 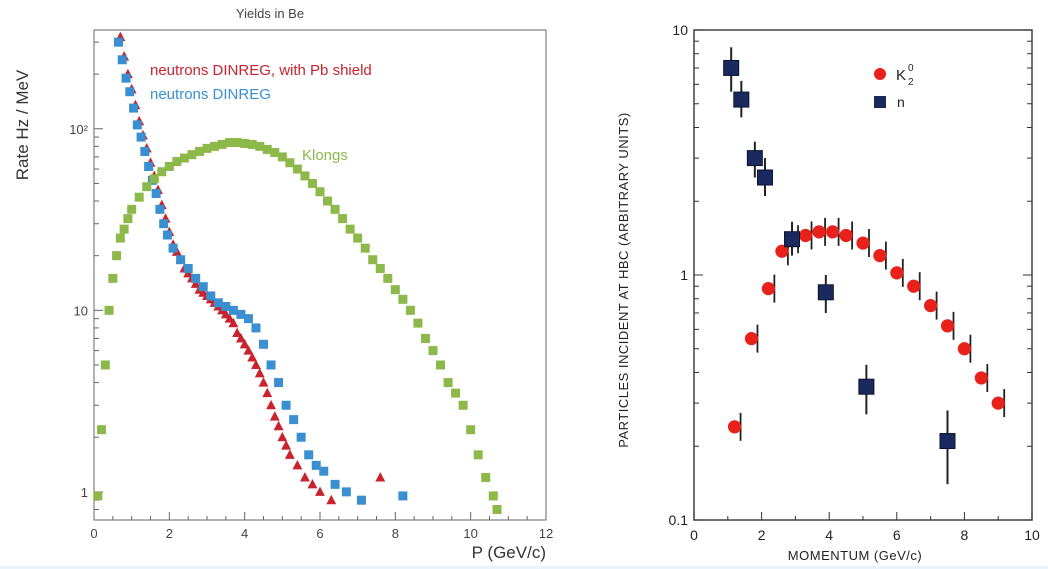 What do you see at coordinates (684, 275) in the screenshot?
I see `y-tick-label: 1` at bounding box center [684, 275].